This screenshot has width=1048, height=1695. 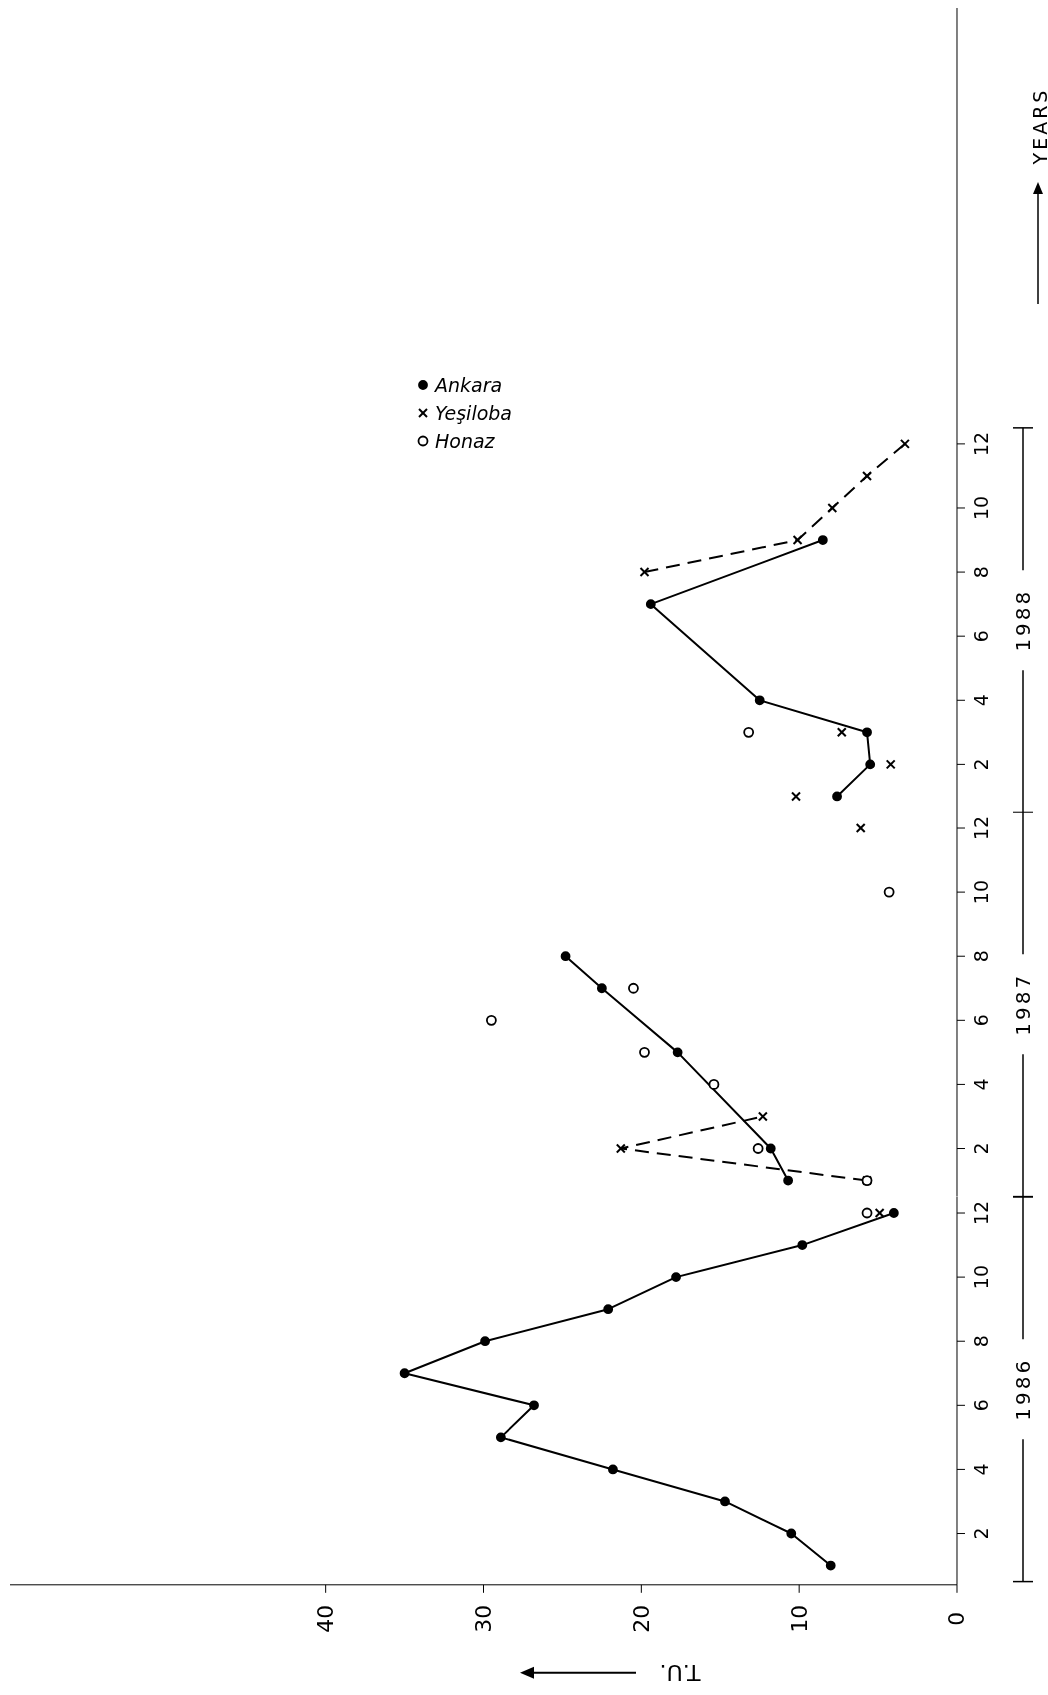 I want to click on x-tick-label: 30, so click(x=483, y=1618).